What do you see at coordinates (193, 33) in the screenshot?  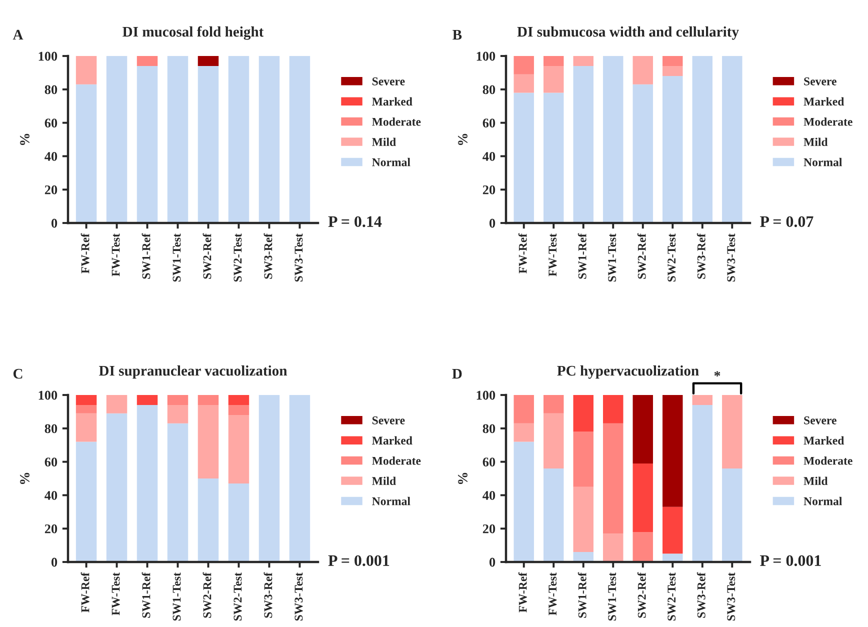 I see `chart-title: DI mucosal fold height` at bounding box center [193, 33].